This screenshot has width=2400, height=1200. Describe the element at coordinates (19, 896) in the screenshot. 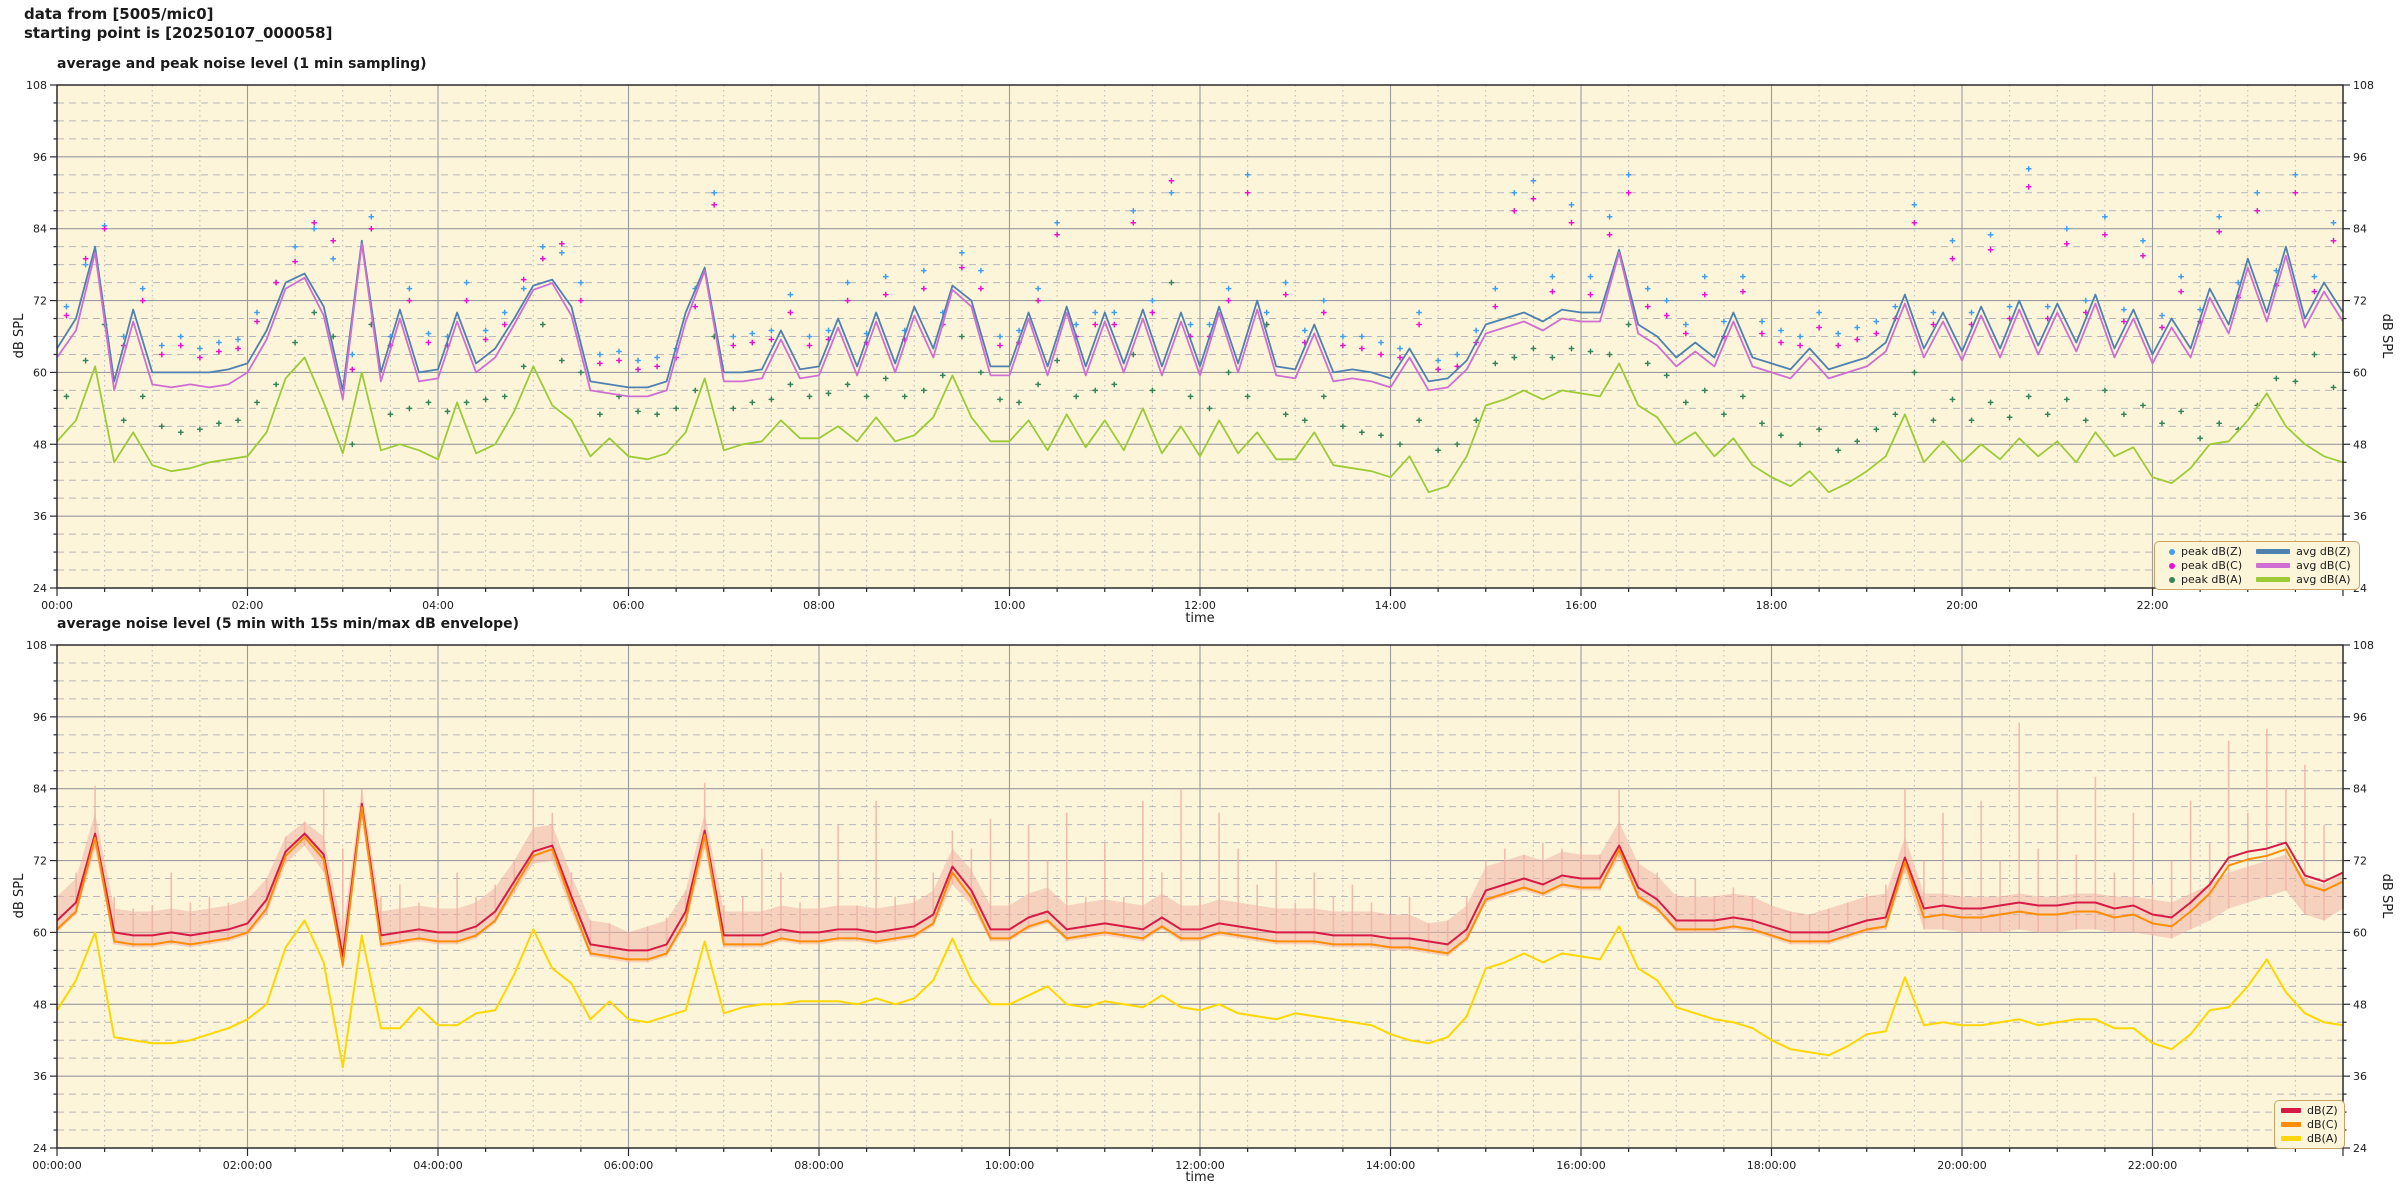

I see `chart2-ylabel-left: dB SPL` at that location.